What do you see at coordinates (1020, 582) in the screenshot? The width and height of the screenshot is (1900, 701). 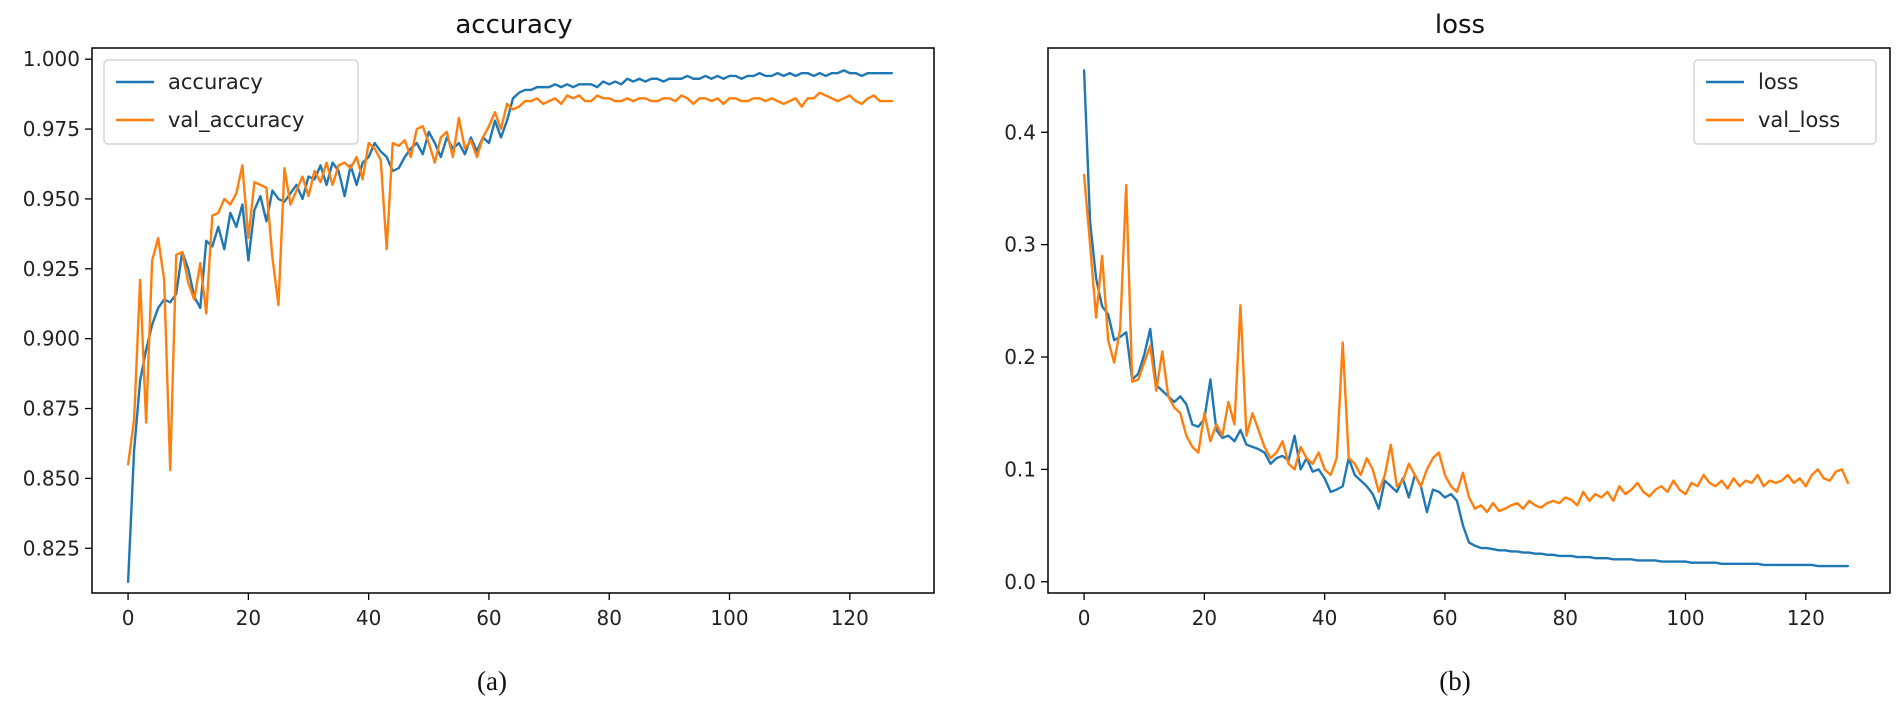 I see `loss-y-tick-label: 0.0` at bounding box center [1020, 582].